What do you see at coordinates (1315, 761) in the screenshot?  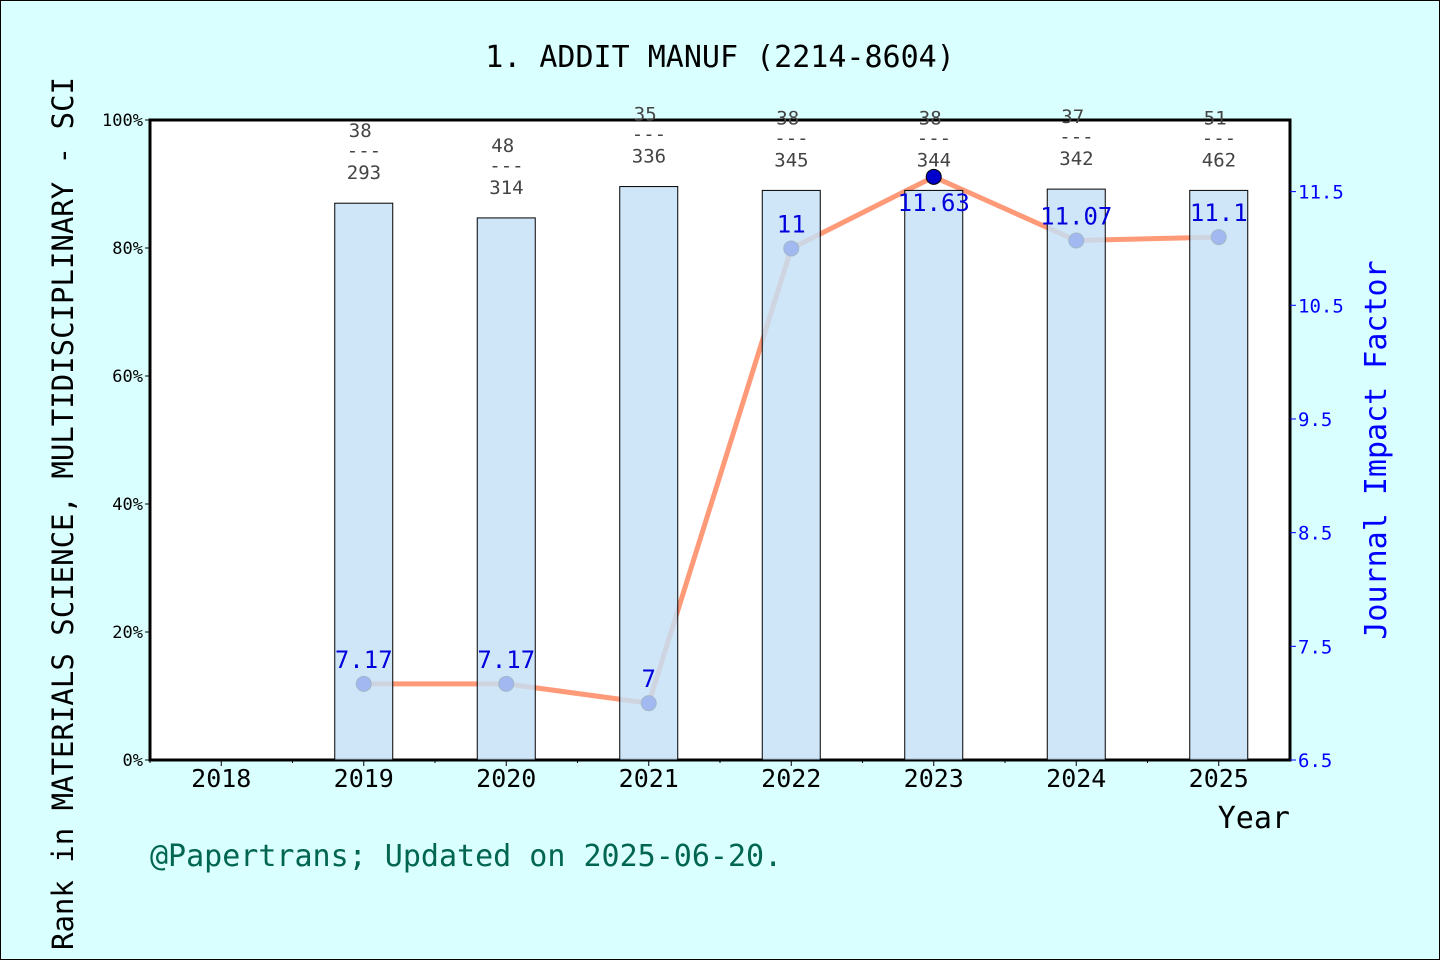 I see `y-right-tick-label: 6.5` at bounding box center [1315, 761].